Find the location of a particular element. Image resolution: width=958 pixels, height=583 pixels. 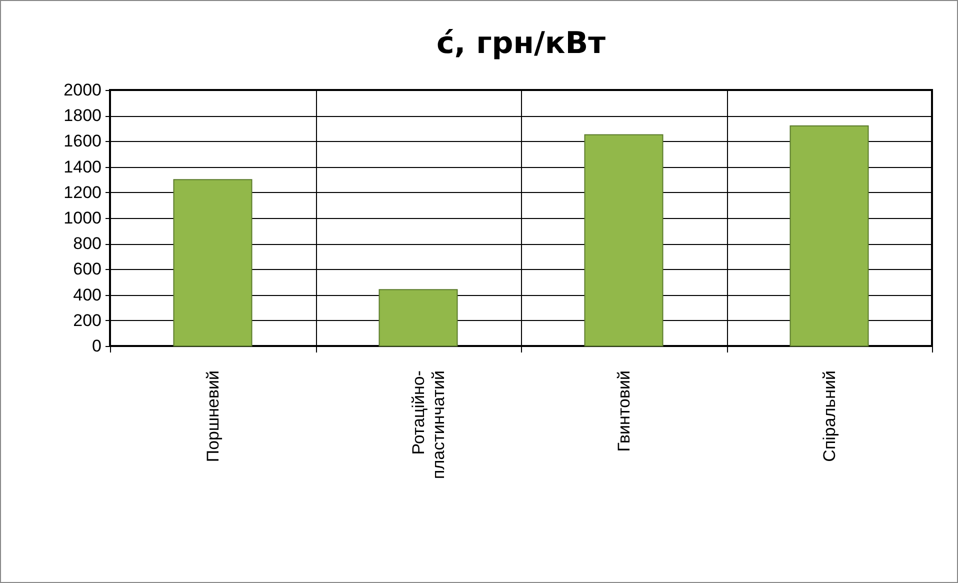

y-tick-label: 1400 is located at coordinates (83, 166).